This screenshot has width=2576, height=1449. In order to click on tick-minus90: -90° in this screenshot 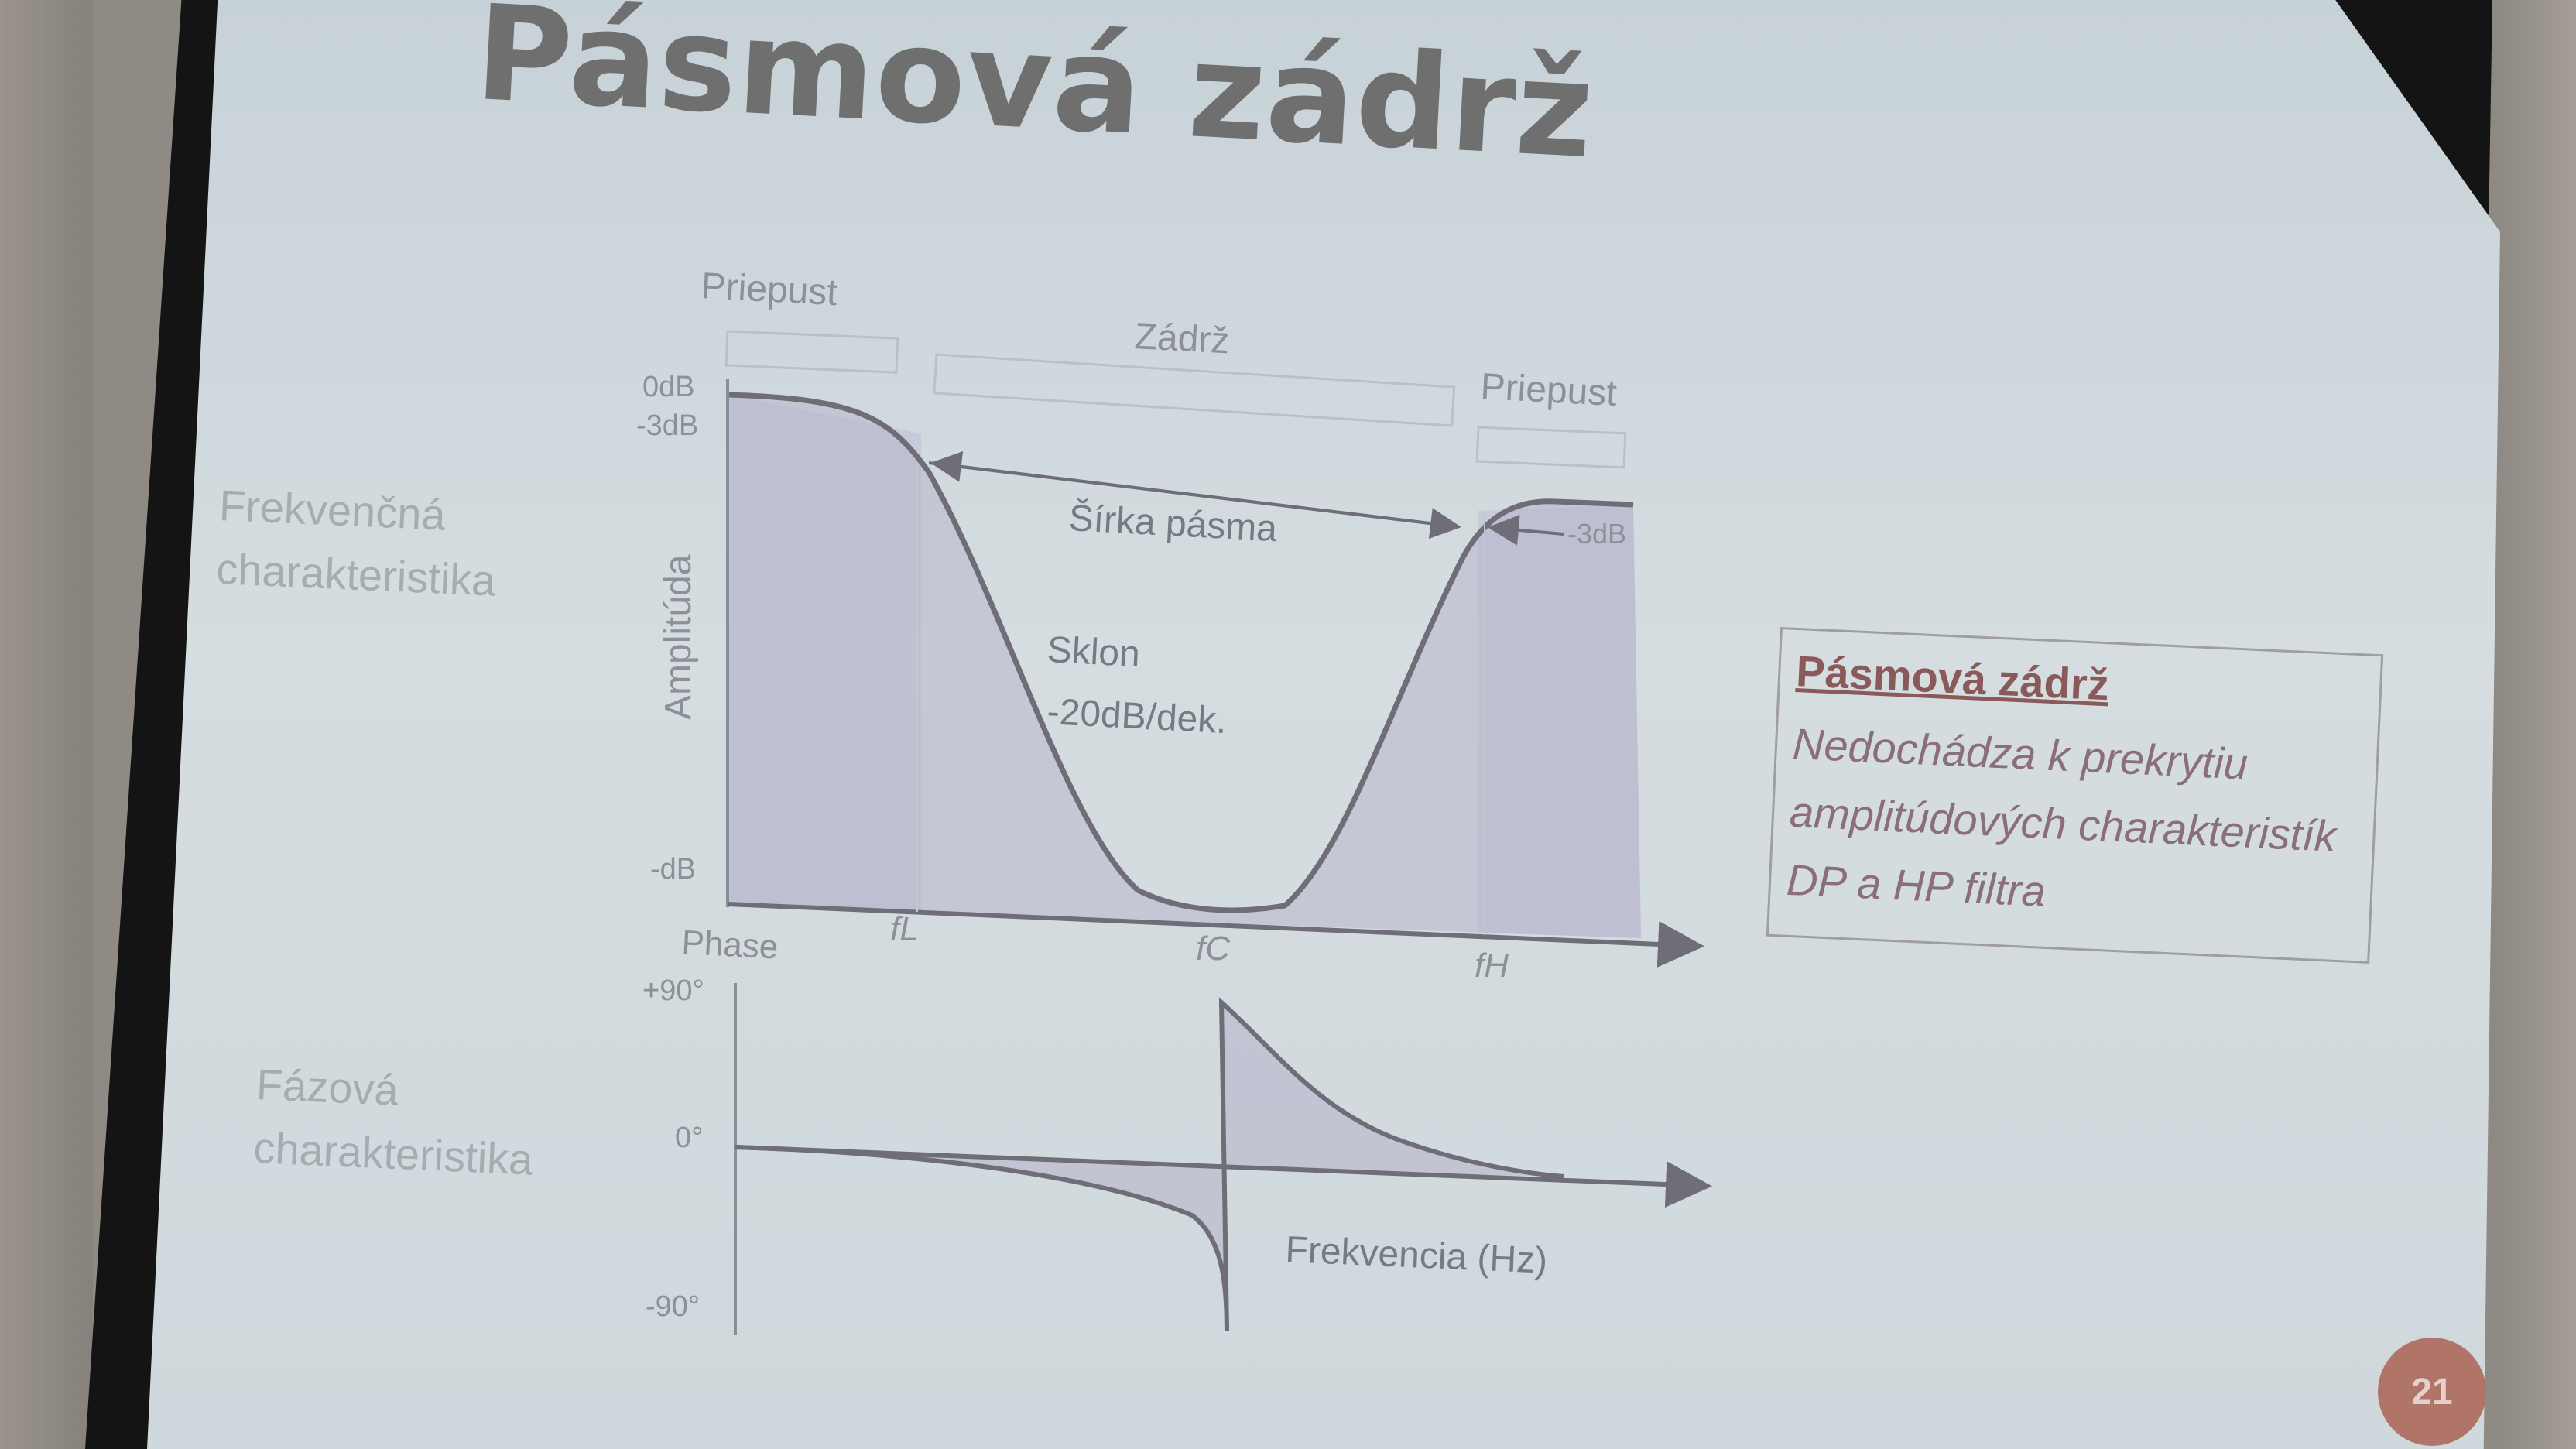, I will do `click(673, 1306)`.